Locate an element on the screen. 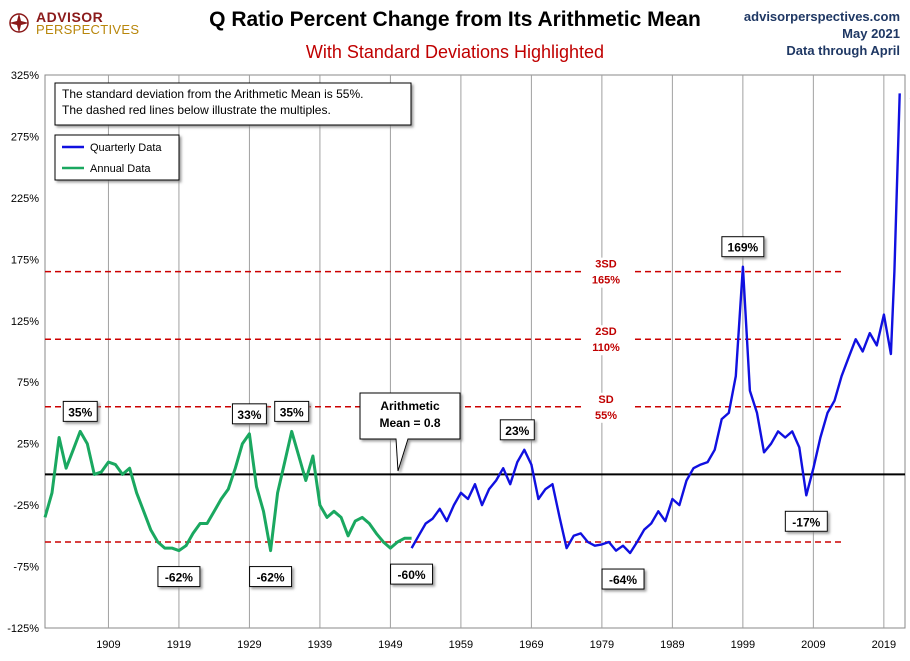  x-tick-label: 1919 is located at coordinates (179, 645).